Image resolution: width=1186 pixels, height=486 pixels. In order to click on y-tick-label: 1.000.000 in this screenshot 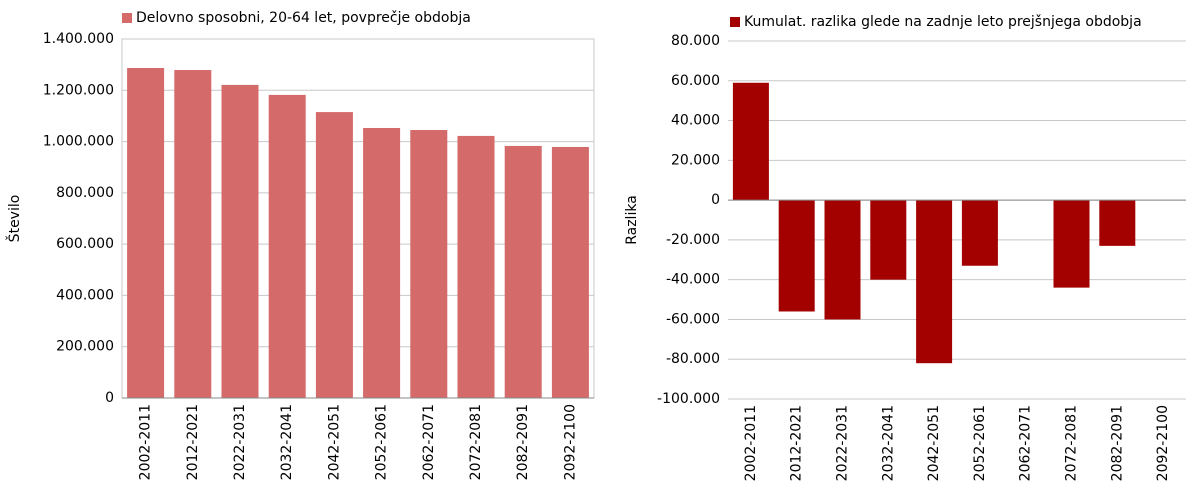, I will do `click(78, 142)`.